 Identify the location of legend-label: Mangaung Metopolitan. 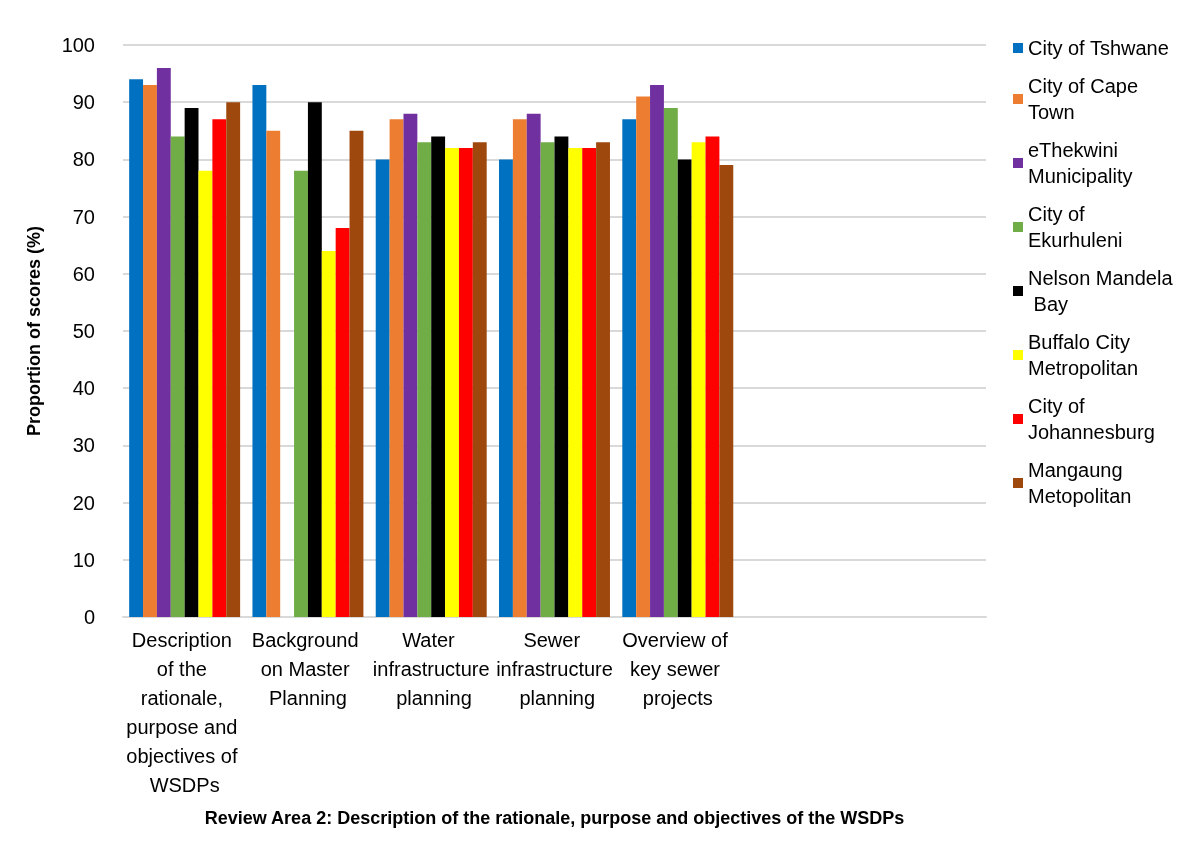
(1080, 483).